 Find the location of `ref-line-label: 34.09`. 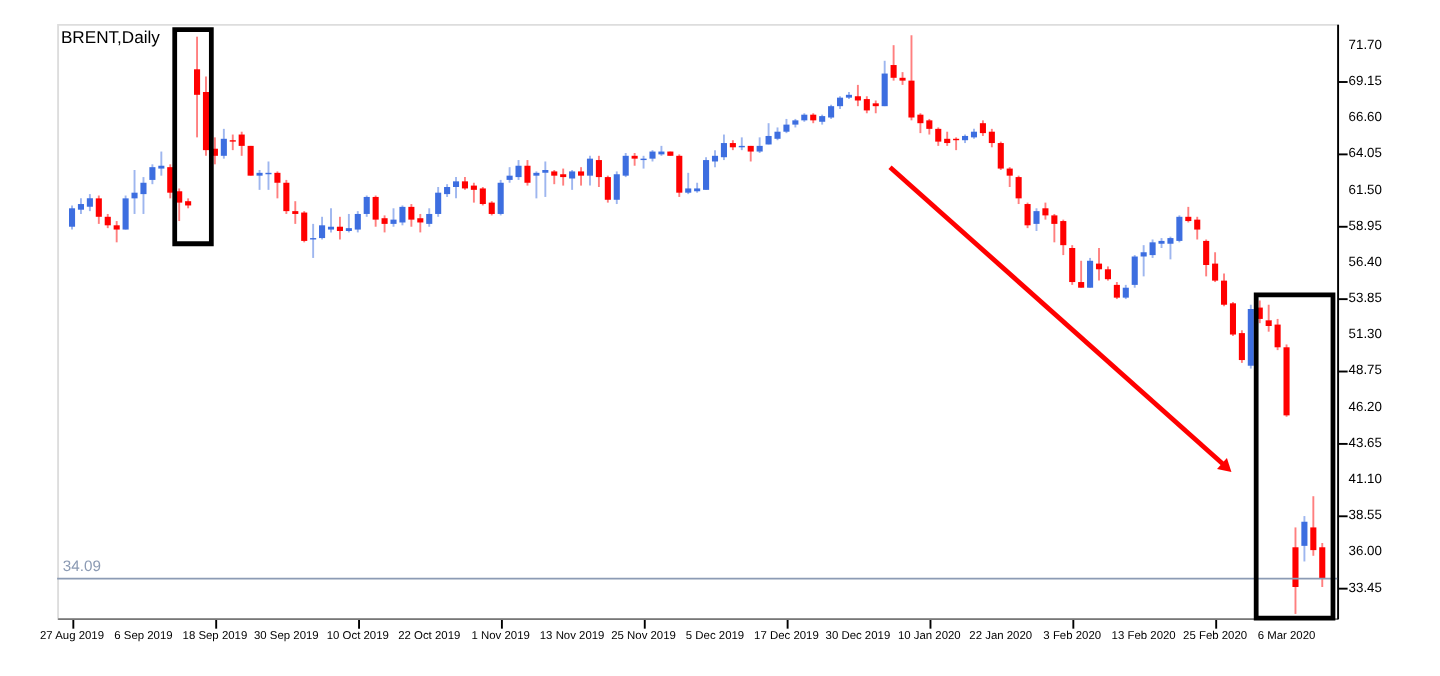

ref-line-label: 34.09 is located at coordinates (81, 566).